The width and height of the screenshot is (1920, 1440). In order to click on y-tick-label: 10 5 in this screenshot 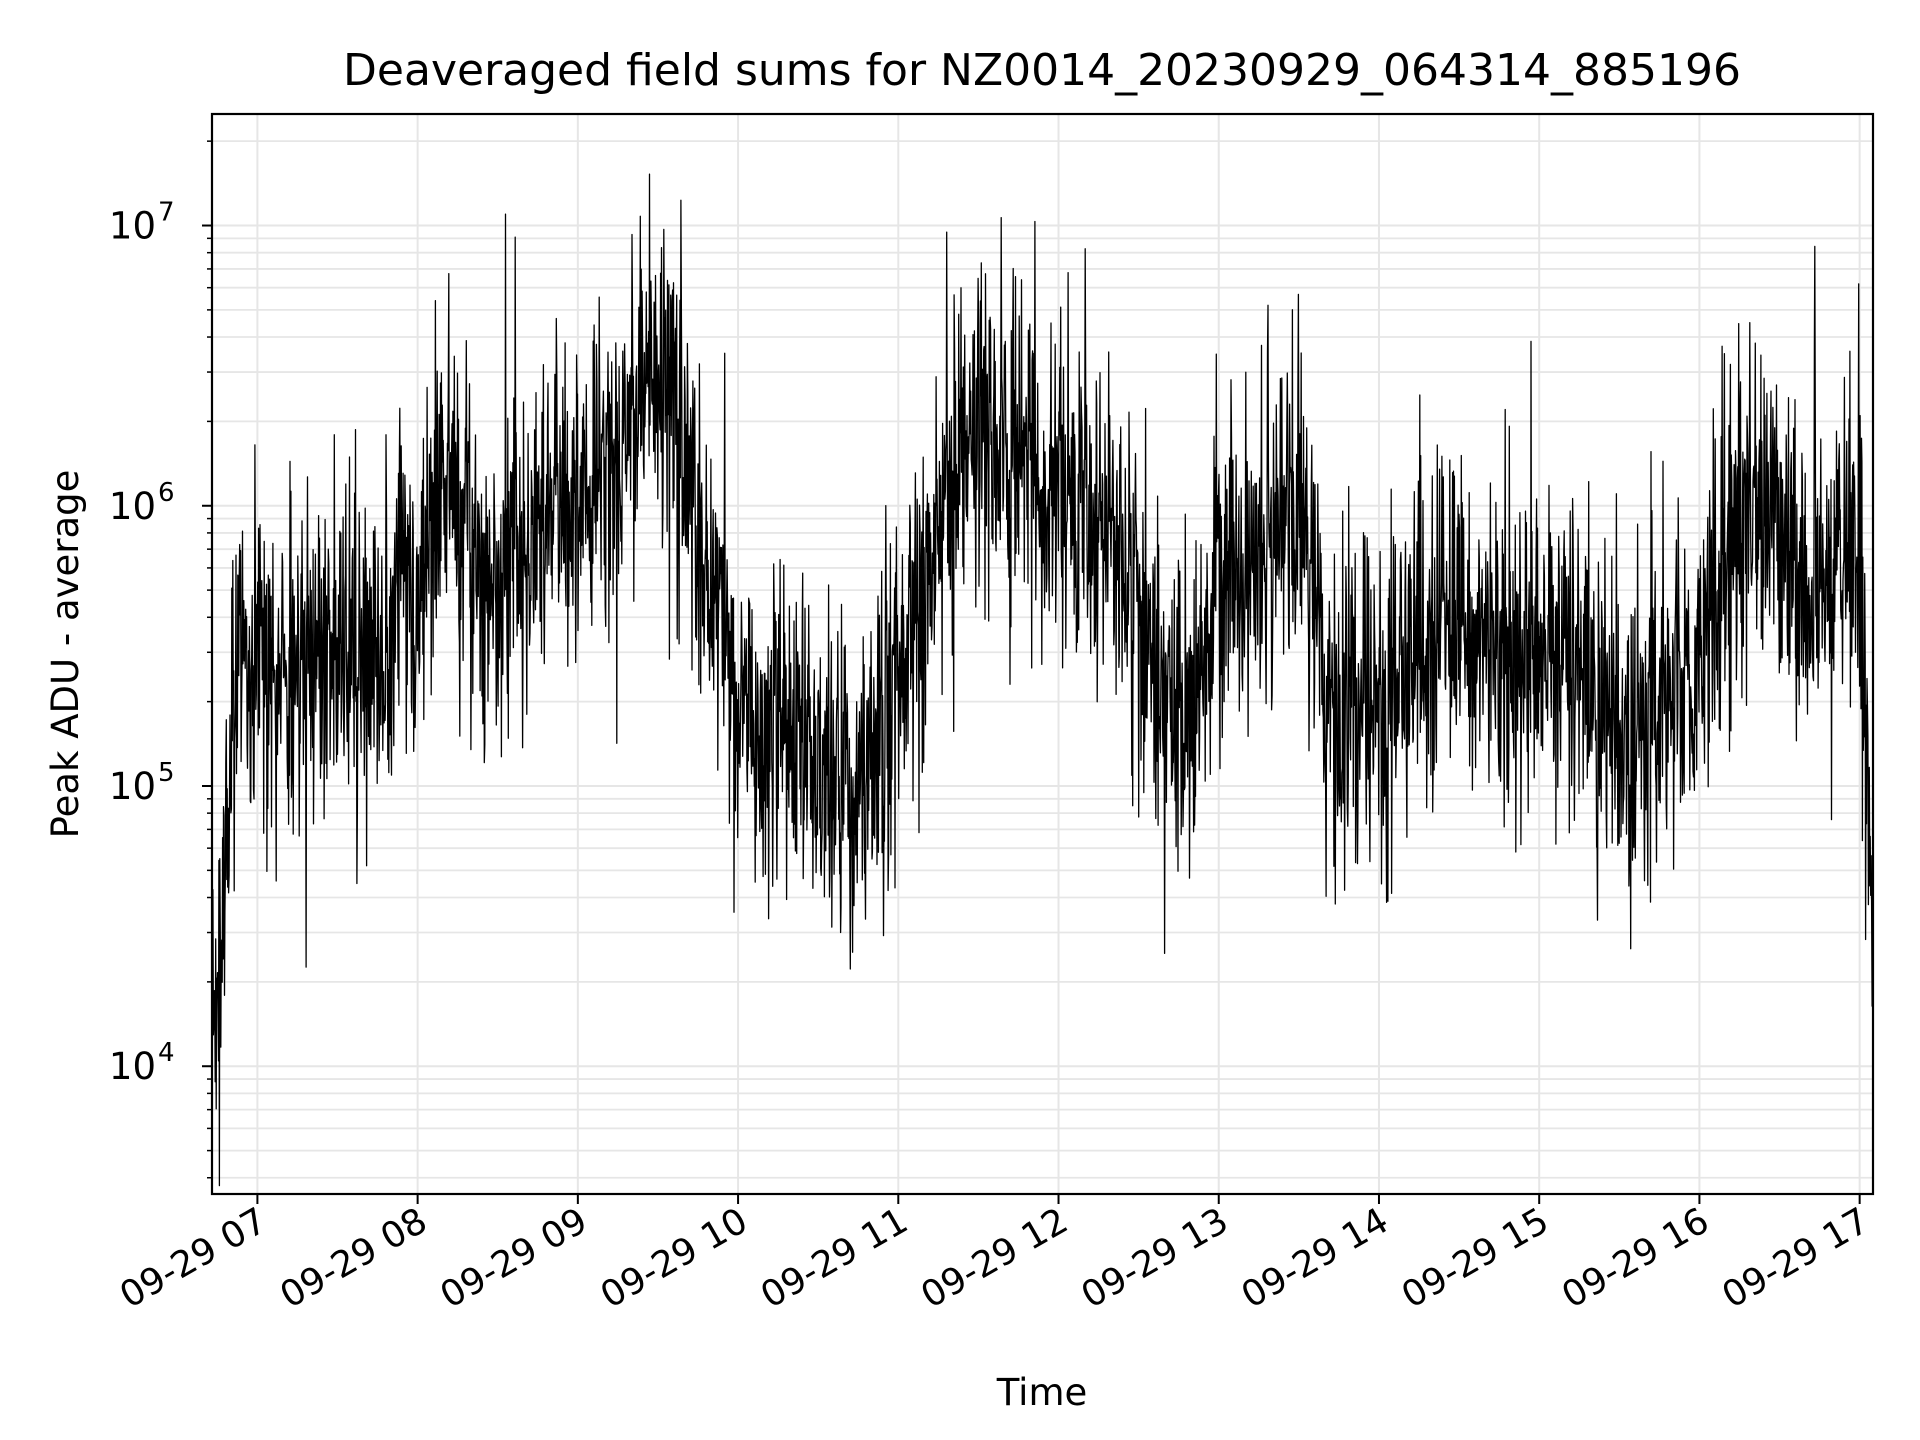, I will do `click(142, 783)`.